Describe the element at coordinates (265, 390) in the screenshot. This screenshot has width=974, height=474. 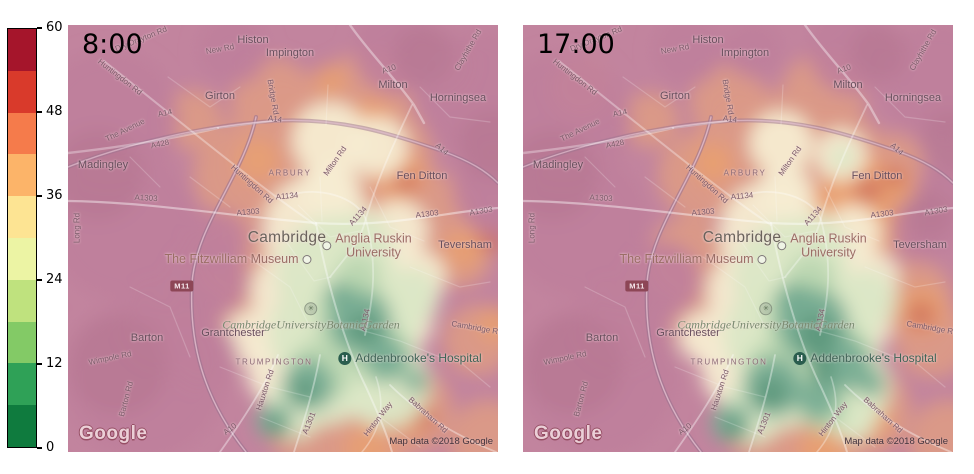
I see `map-label-hauxton-rd: Hauxton Rd` at that location.